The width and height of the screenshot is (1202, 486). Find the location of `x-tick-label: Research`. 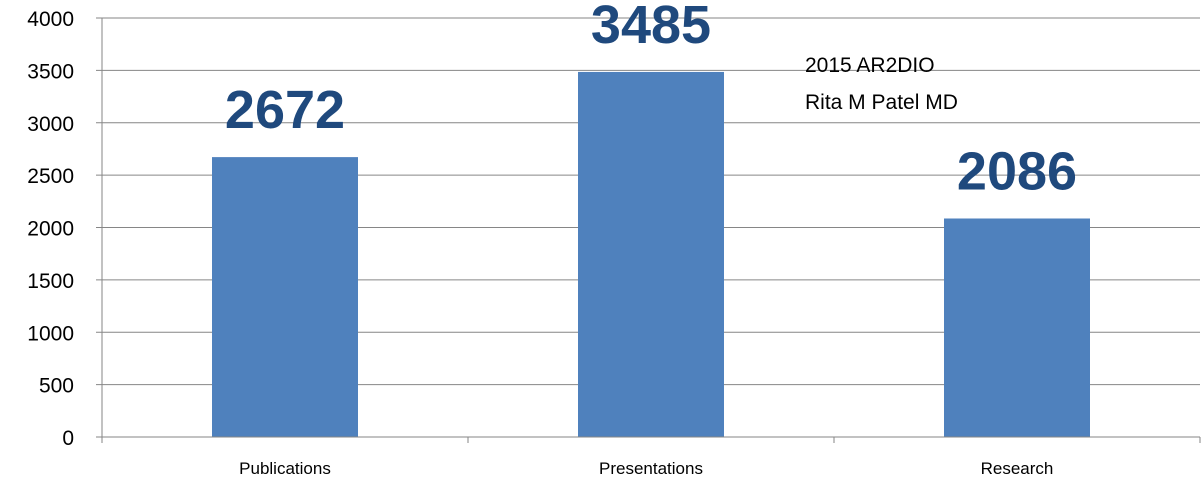

x-tick-label: Research is located at coordinates (1017, 468).